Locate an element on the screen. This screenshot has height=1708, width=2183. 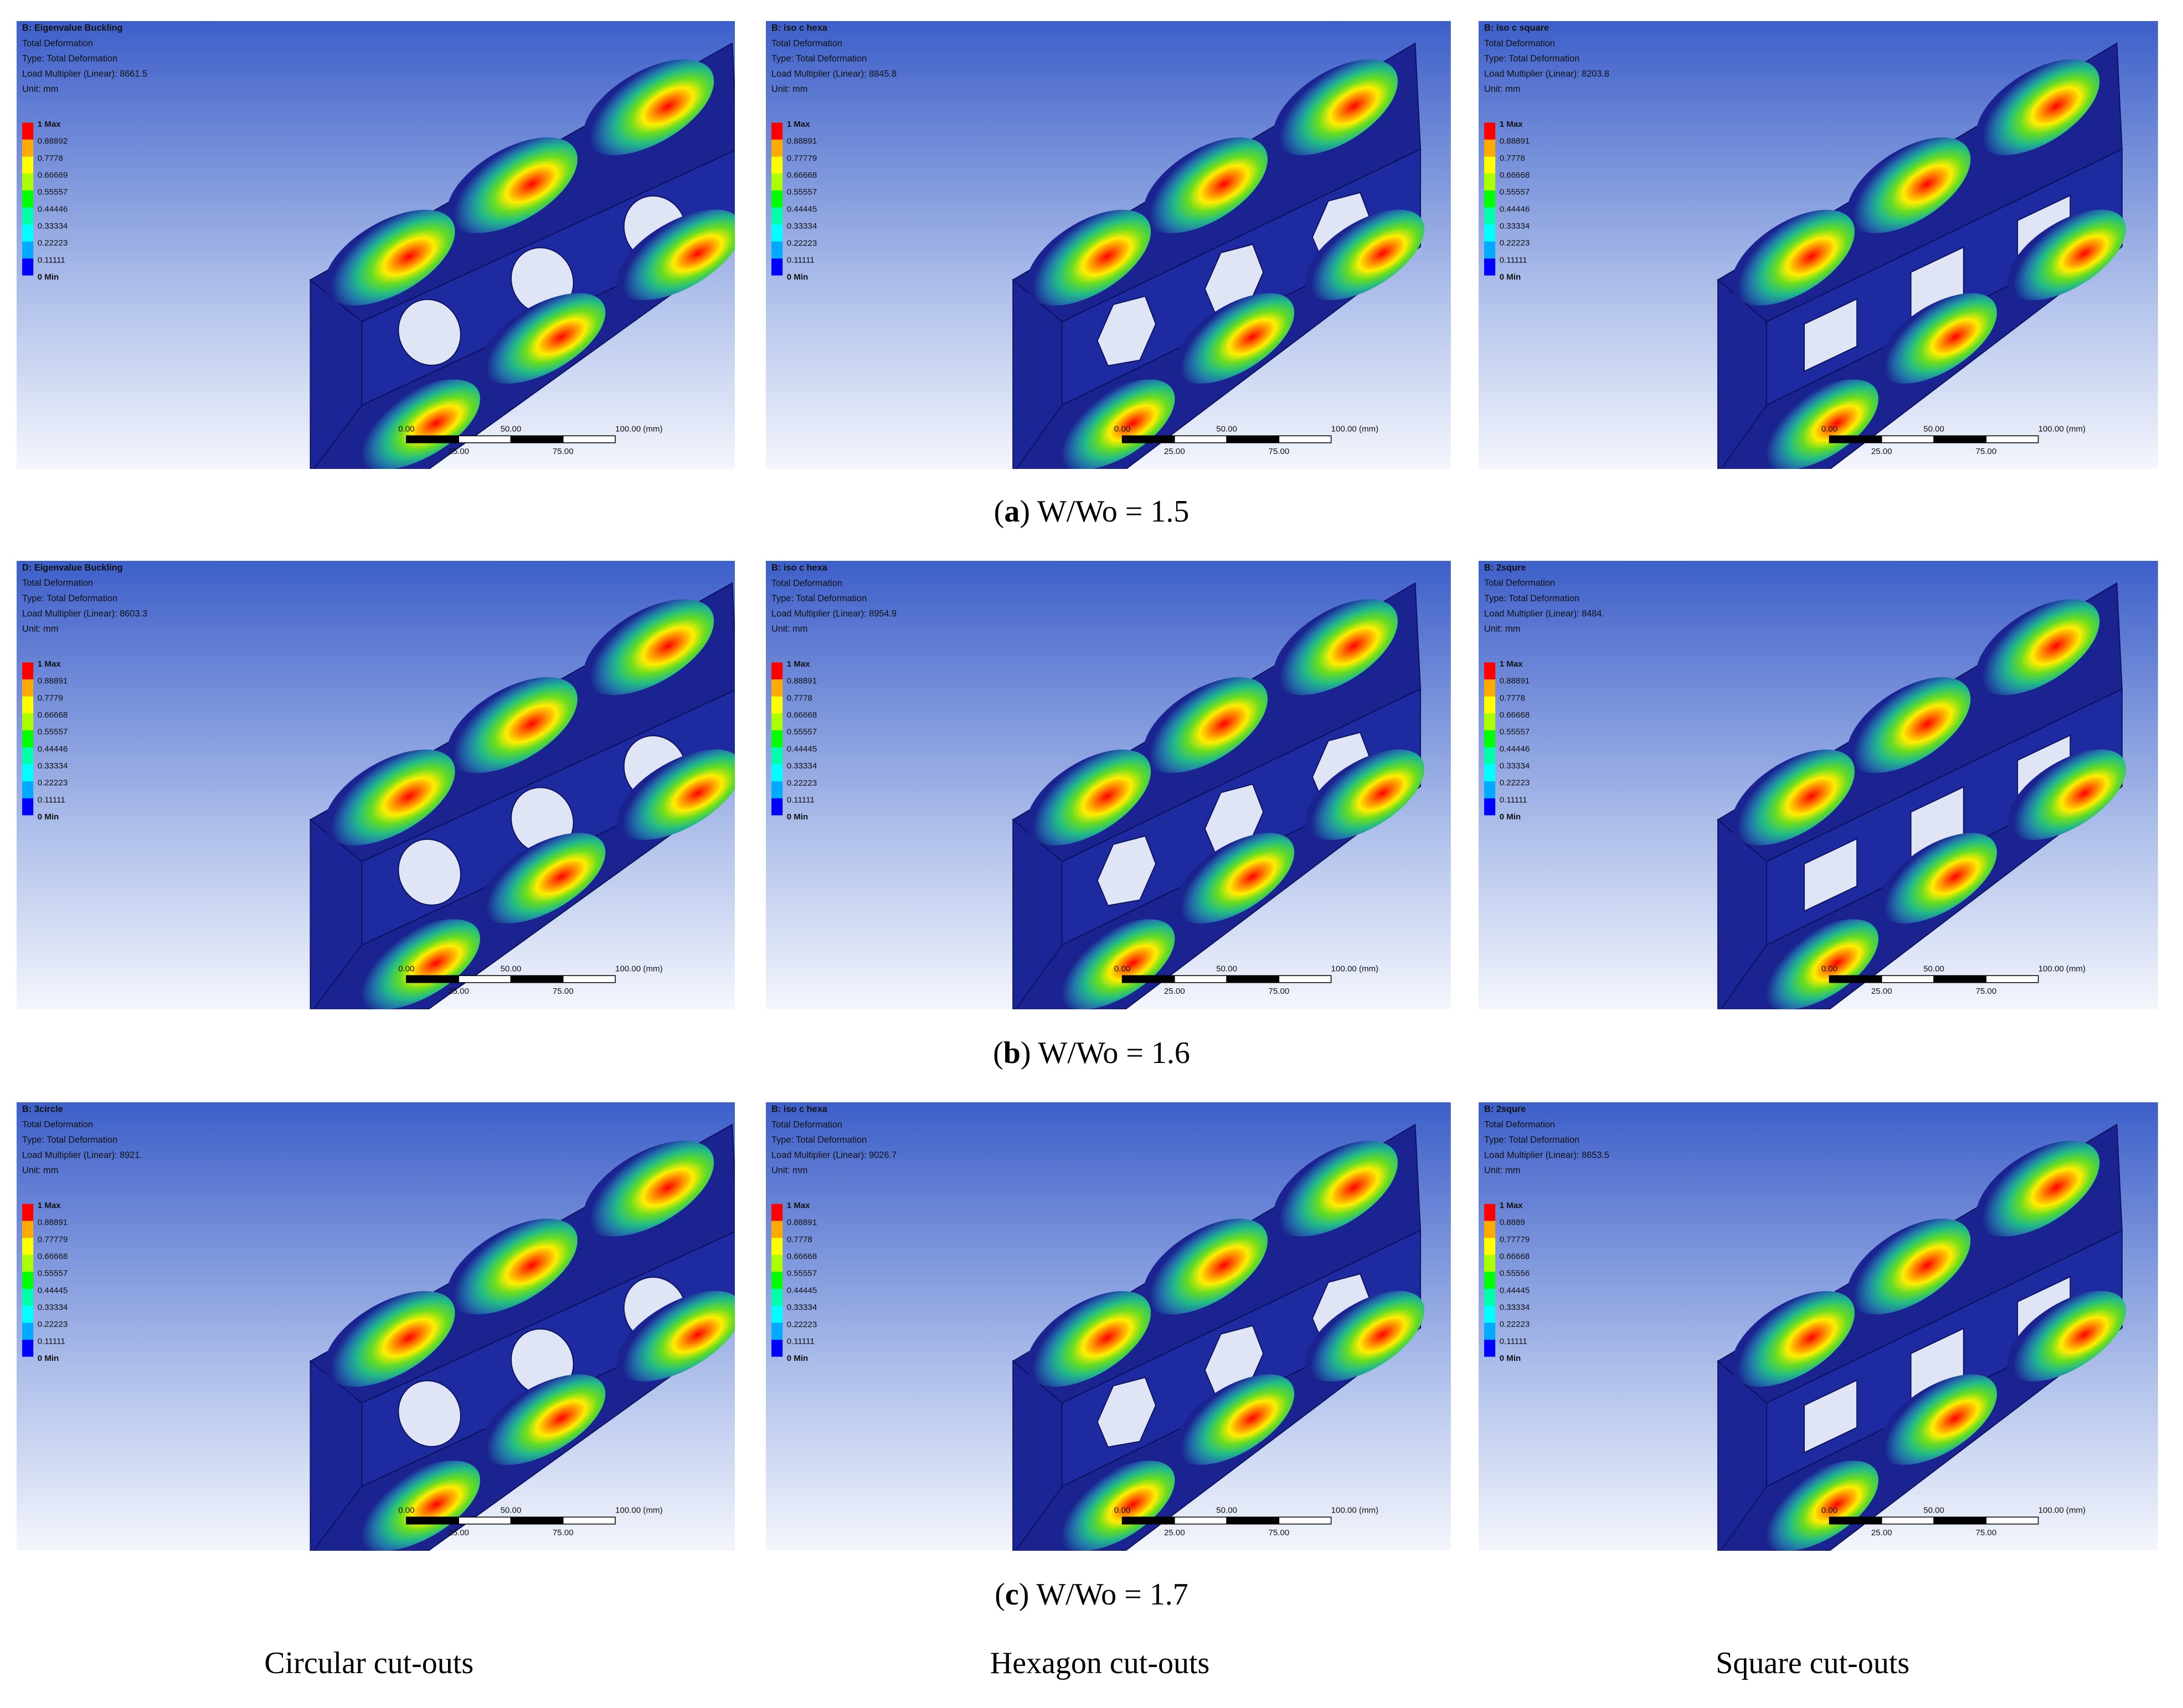
panel-title: B: 3circle is located at coordinates (42, 1109).